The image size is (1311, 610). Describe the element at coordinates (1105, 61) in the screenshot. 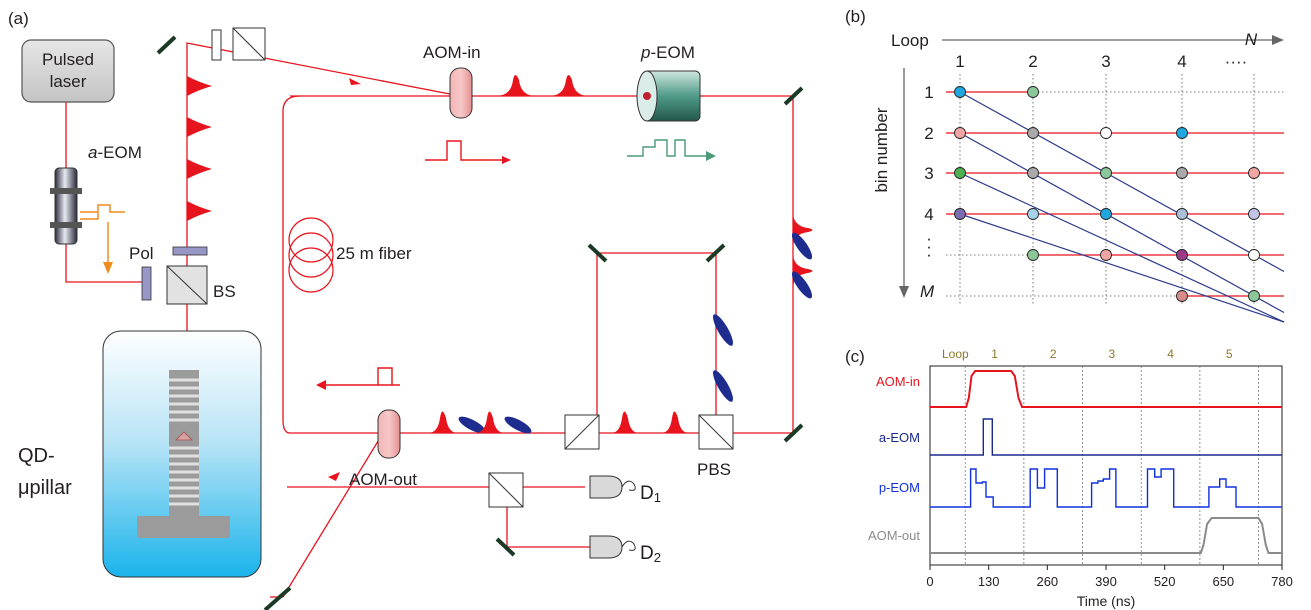

I see `col-label: 3` at that location.